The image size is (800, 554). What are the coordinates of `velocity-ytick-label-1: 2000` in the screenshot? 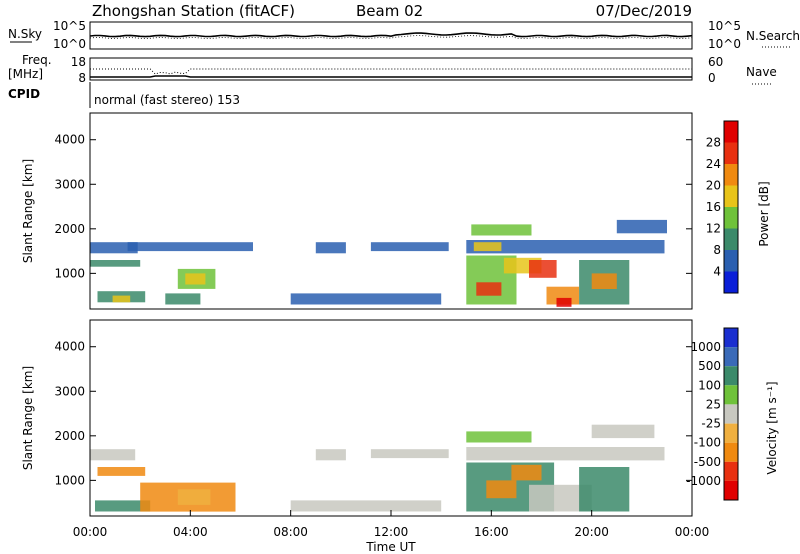 It's located at (69, 436).